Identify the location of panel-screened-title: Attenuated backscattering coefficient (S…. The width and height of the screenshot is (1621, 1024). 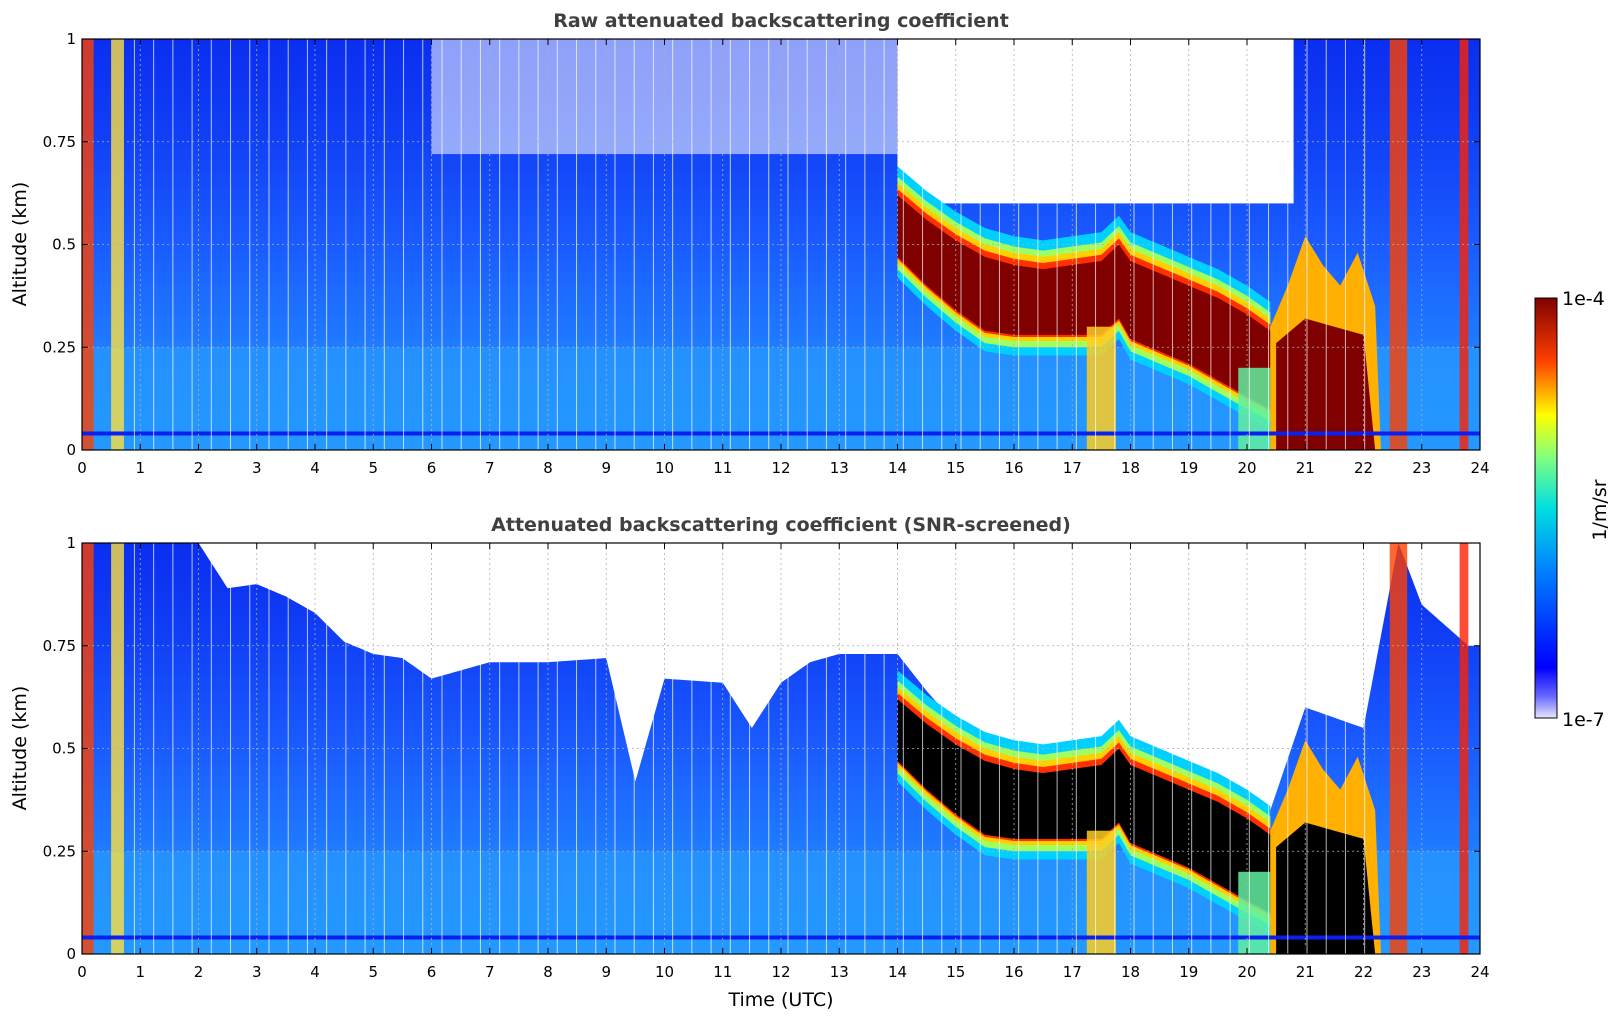
(781, 525).